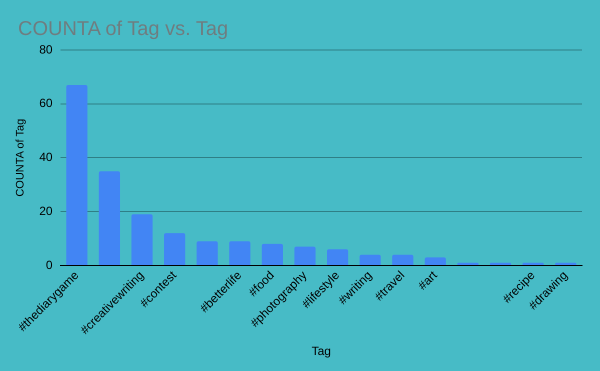 This screenshot has width=600, height=371. I want to click on y-axis-title: COUNTA of Tag, so click(20, 157).